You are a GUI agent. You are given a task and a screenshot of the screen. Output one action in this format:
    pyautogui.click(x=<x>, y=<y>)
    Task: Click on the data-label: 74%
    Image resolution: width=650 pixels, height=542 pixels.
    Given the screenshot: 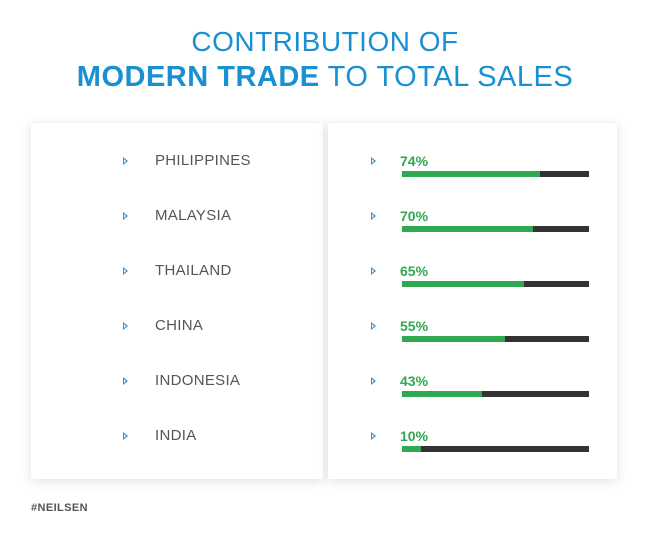 What is the action you would take?
    pyautogui.click(x=414, y=161)
    